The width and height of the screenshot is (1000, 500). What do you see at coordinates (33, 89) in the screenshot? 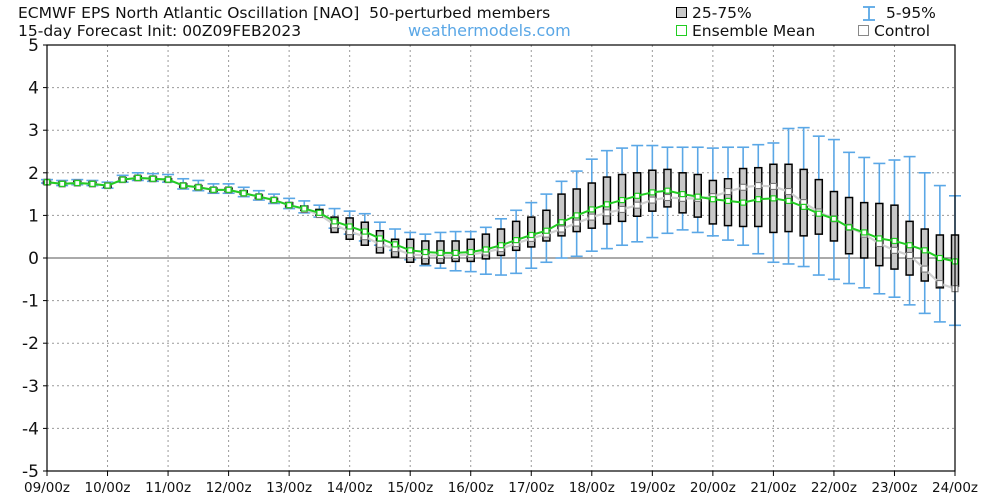
I see `y-tick-label: 4` at bounding box center [33, 89].